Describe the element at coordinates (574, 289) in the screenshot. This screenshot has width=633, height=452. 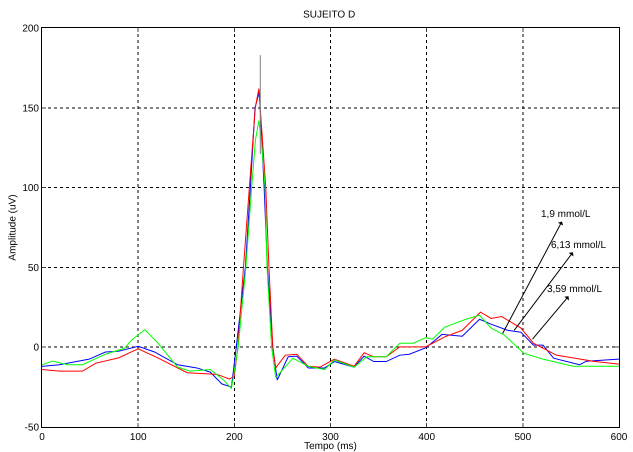
I see `annotation: 3,59 mmol/L` at that location.